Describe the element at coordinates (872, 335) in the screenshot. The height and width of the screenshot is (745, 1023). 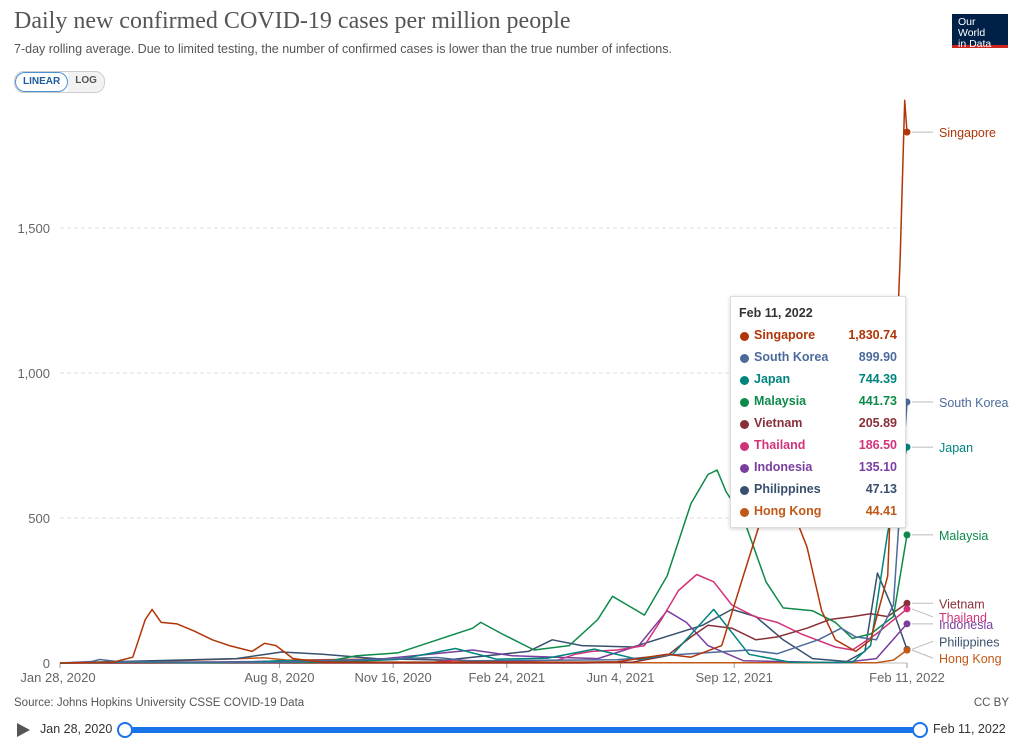
I see `tooltip-series-value: 1,830.74` at that location.